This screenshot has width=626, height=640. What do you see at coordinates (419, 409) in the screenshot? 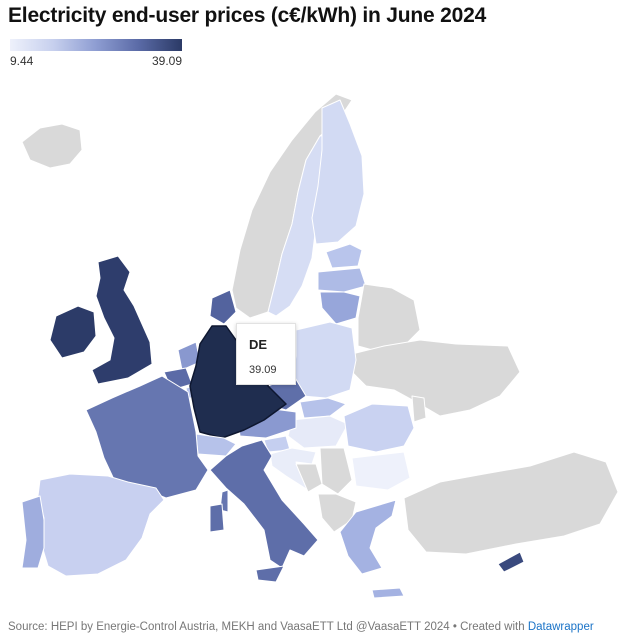
I see `country-moldova` at bounding box center [419, 409].